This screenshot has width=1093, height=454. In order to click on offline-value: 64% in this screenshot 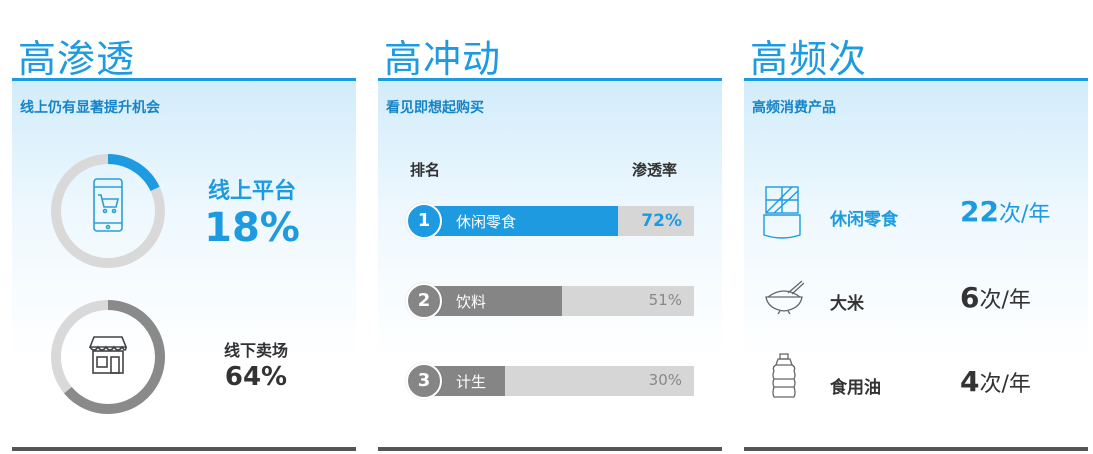, I will do `click(256, 377)`.